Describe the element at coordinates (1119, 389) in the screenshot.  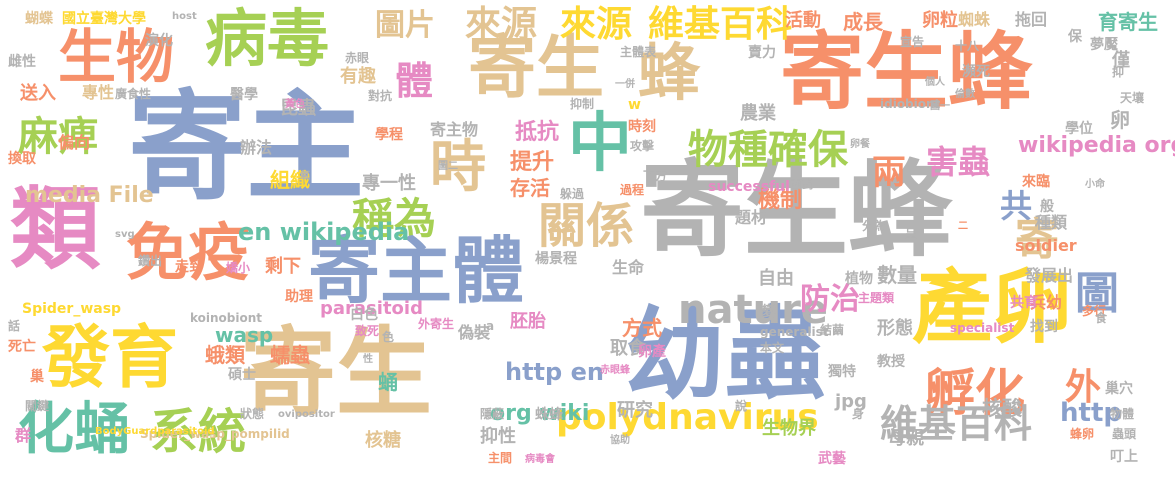
I see `word-128: 巢穴` at that location.